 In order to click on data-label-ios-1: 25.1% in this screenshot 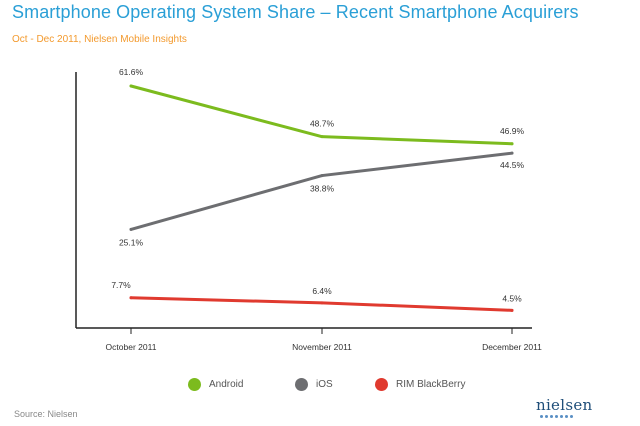, I will do `click(131, 242)`.